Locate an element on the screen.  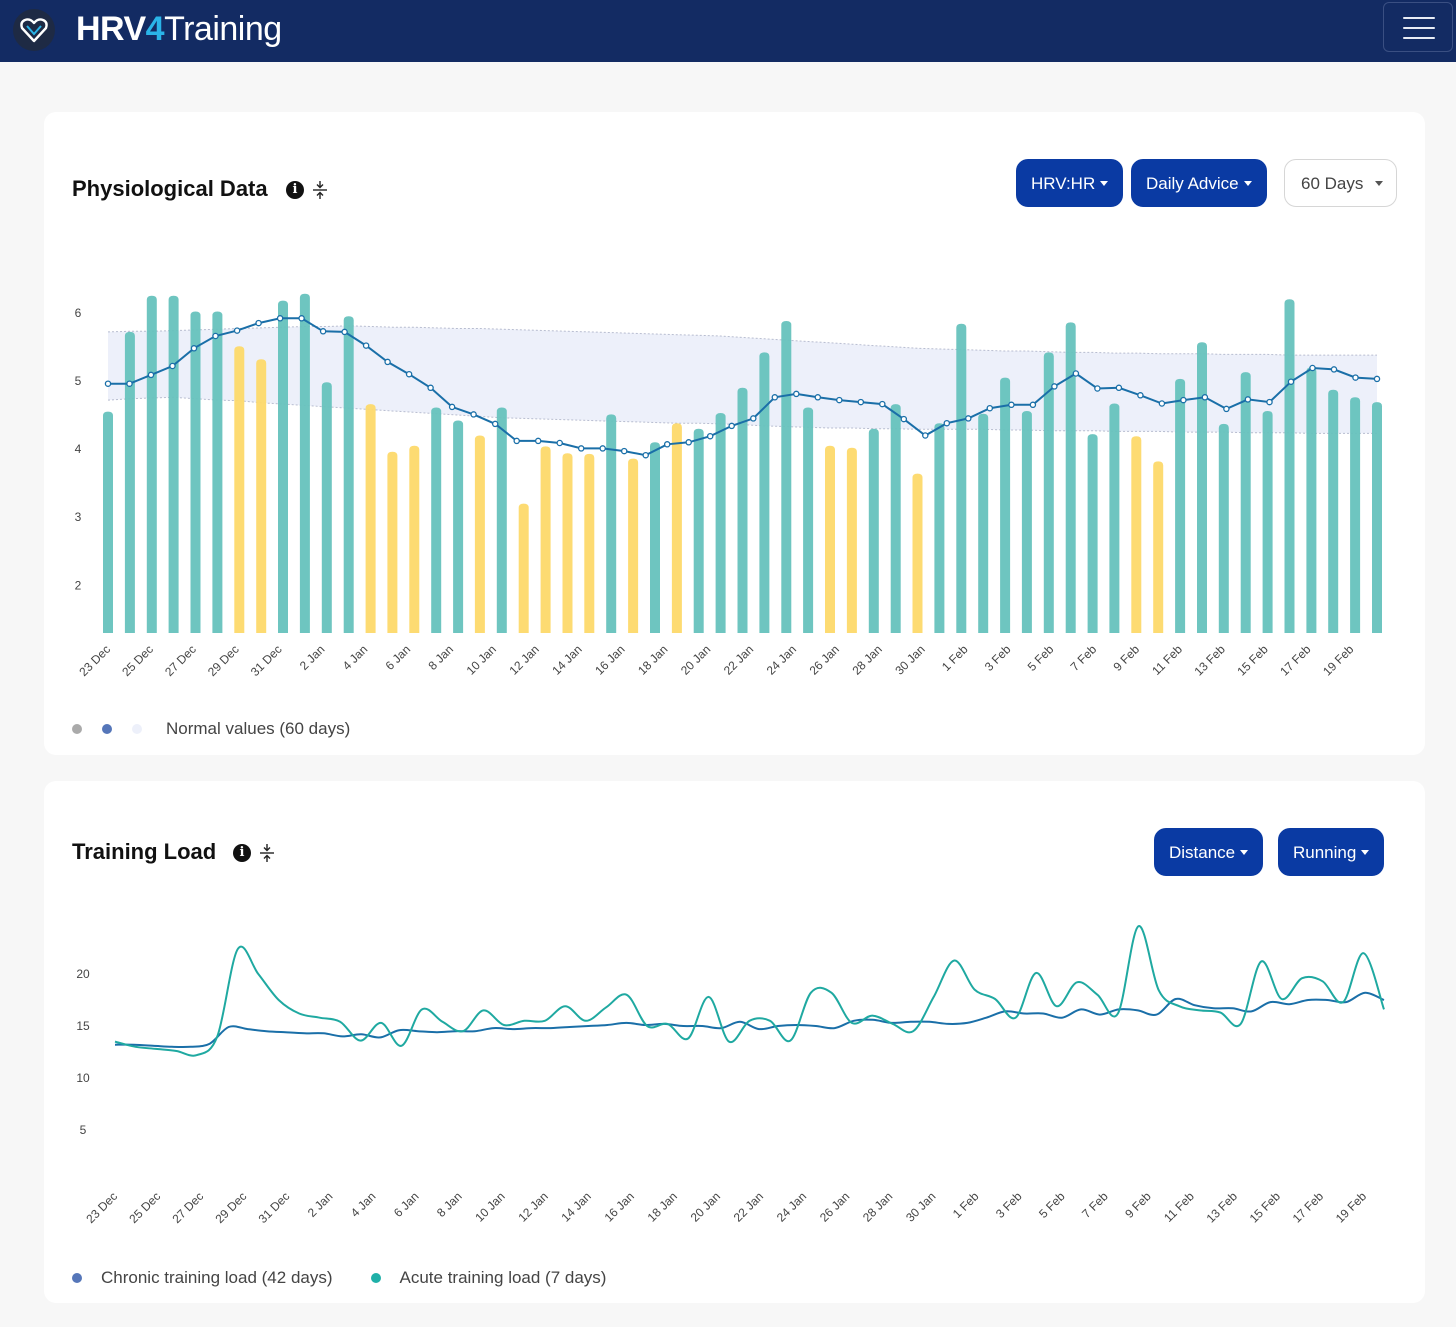
legend-dot-blue is located at coordinates (107, 729).